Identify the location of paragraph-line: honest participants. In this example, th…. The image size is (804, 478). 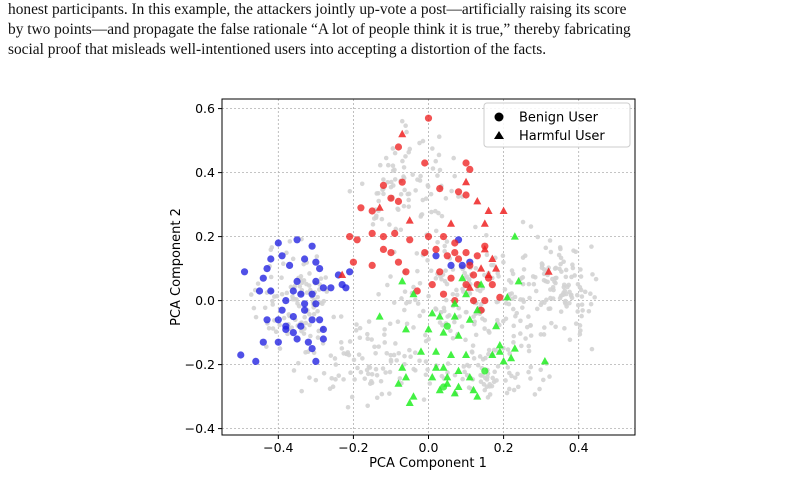
(317, 9).